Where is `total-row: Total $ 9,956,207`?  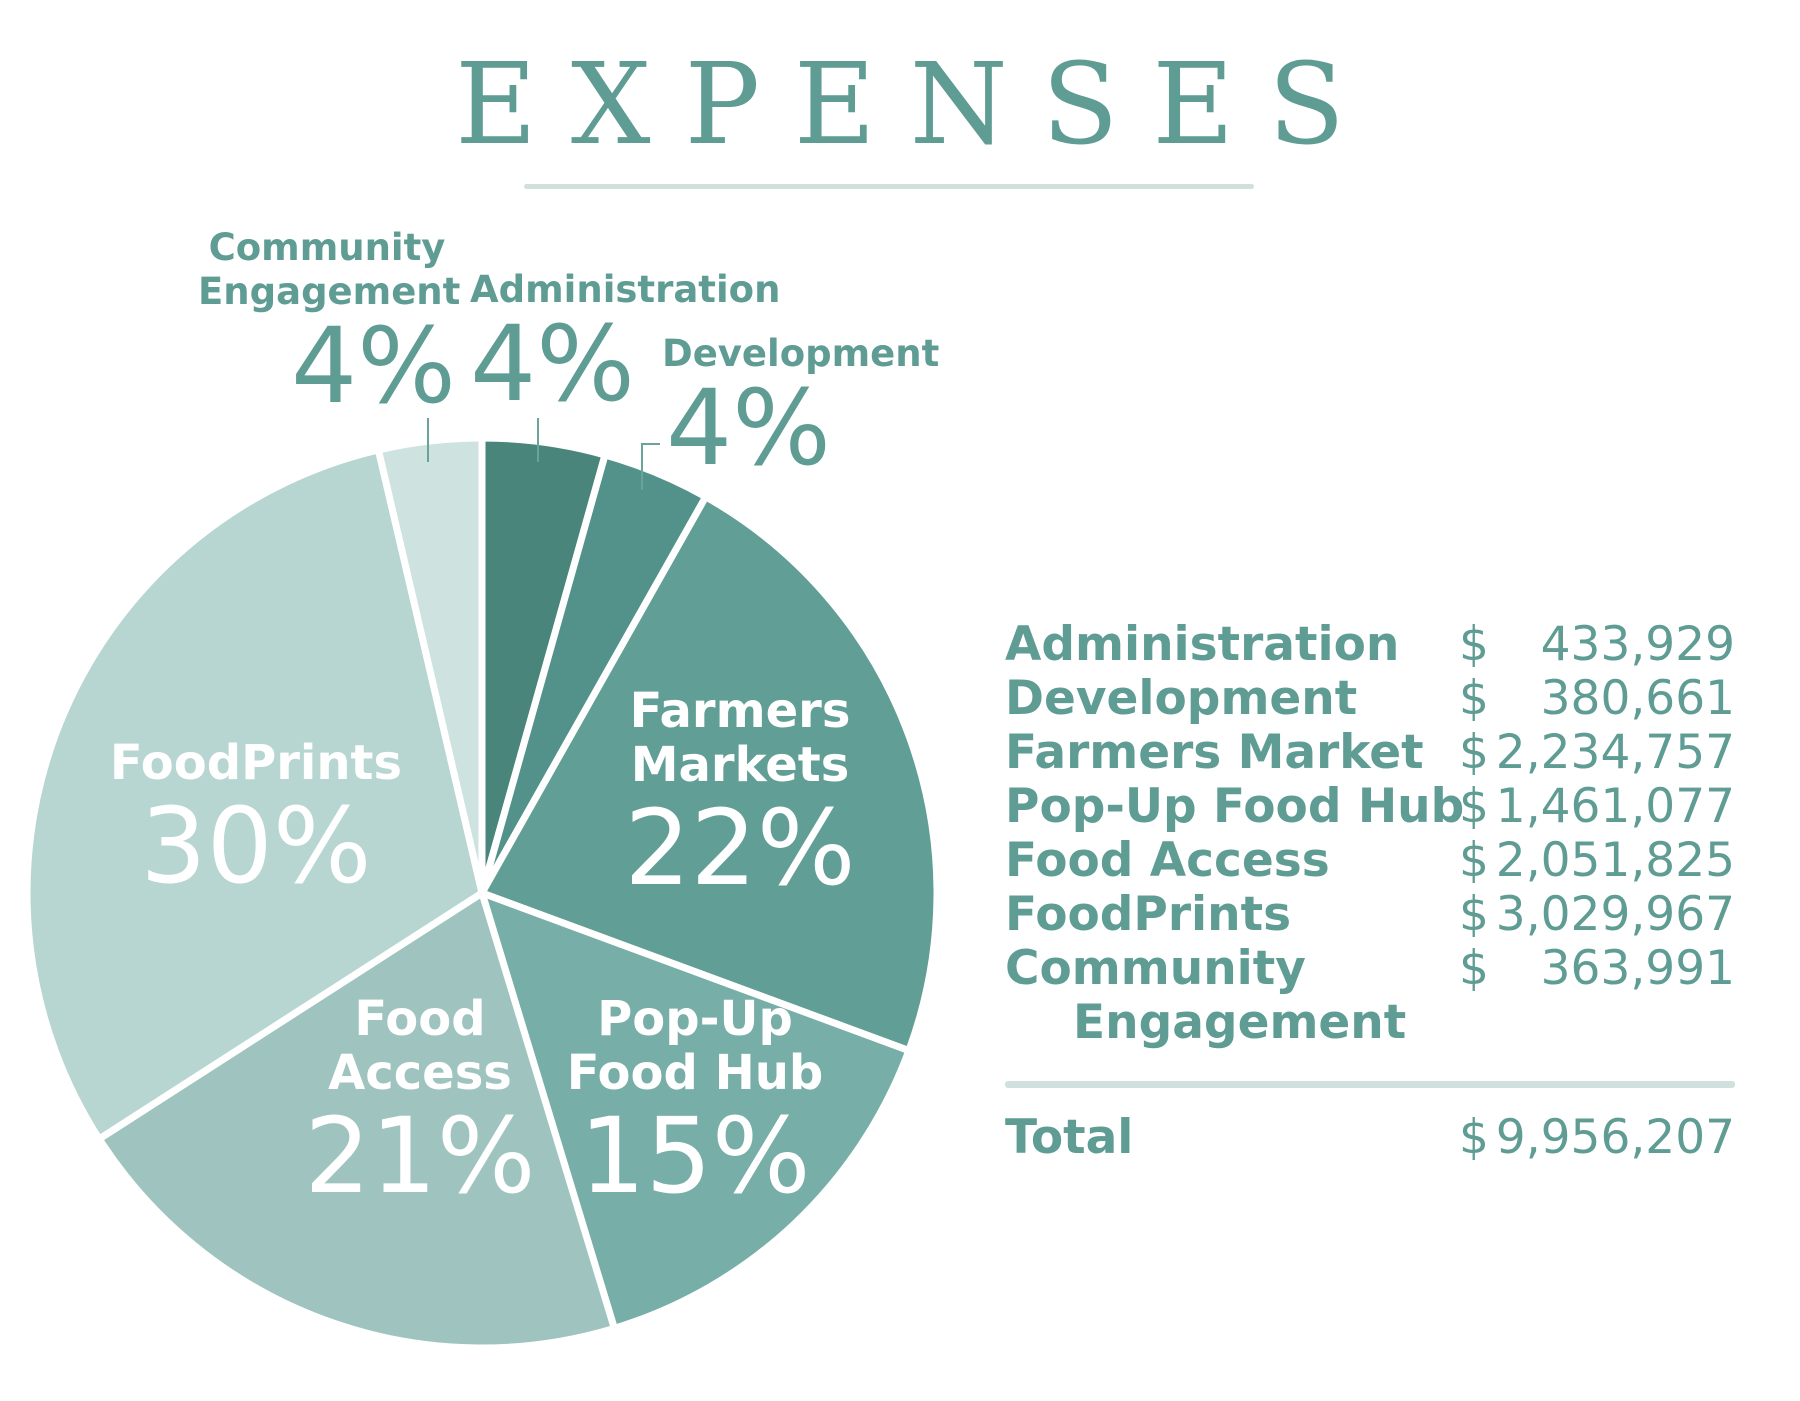 total-row: Total $ 9,956,207 is located at coordinates (1370, 1138).